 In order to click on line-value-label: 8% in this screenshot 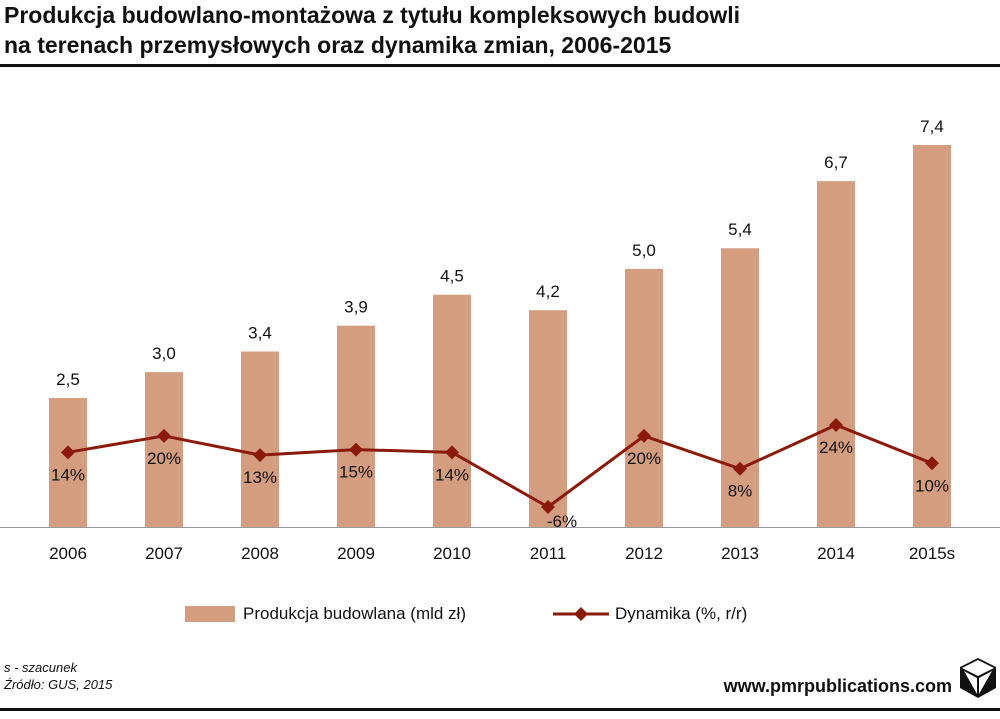, I will do `click(740, 491)`.